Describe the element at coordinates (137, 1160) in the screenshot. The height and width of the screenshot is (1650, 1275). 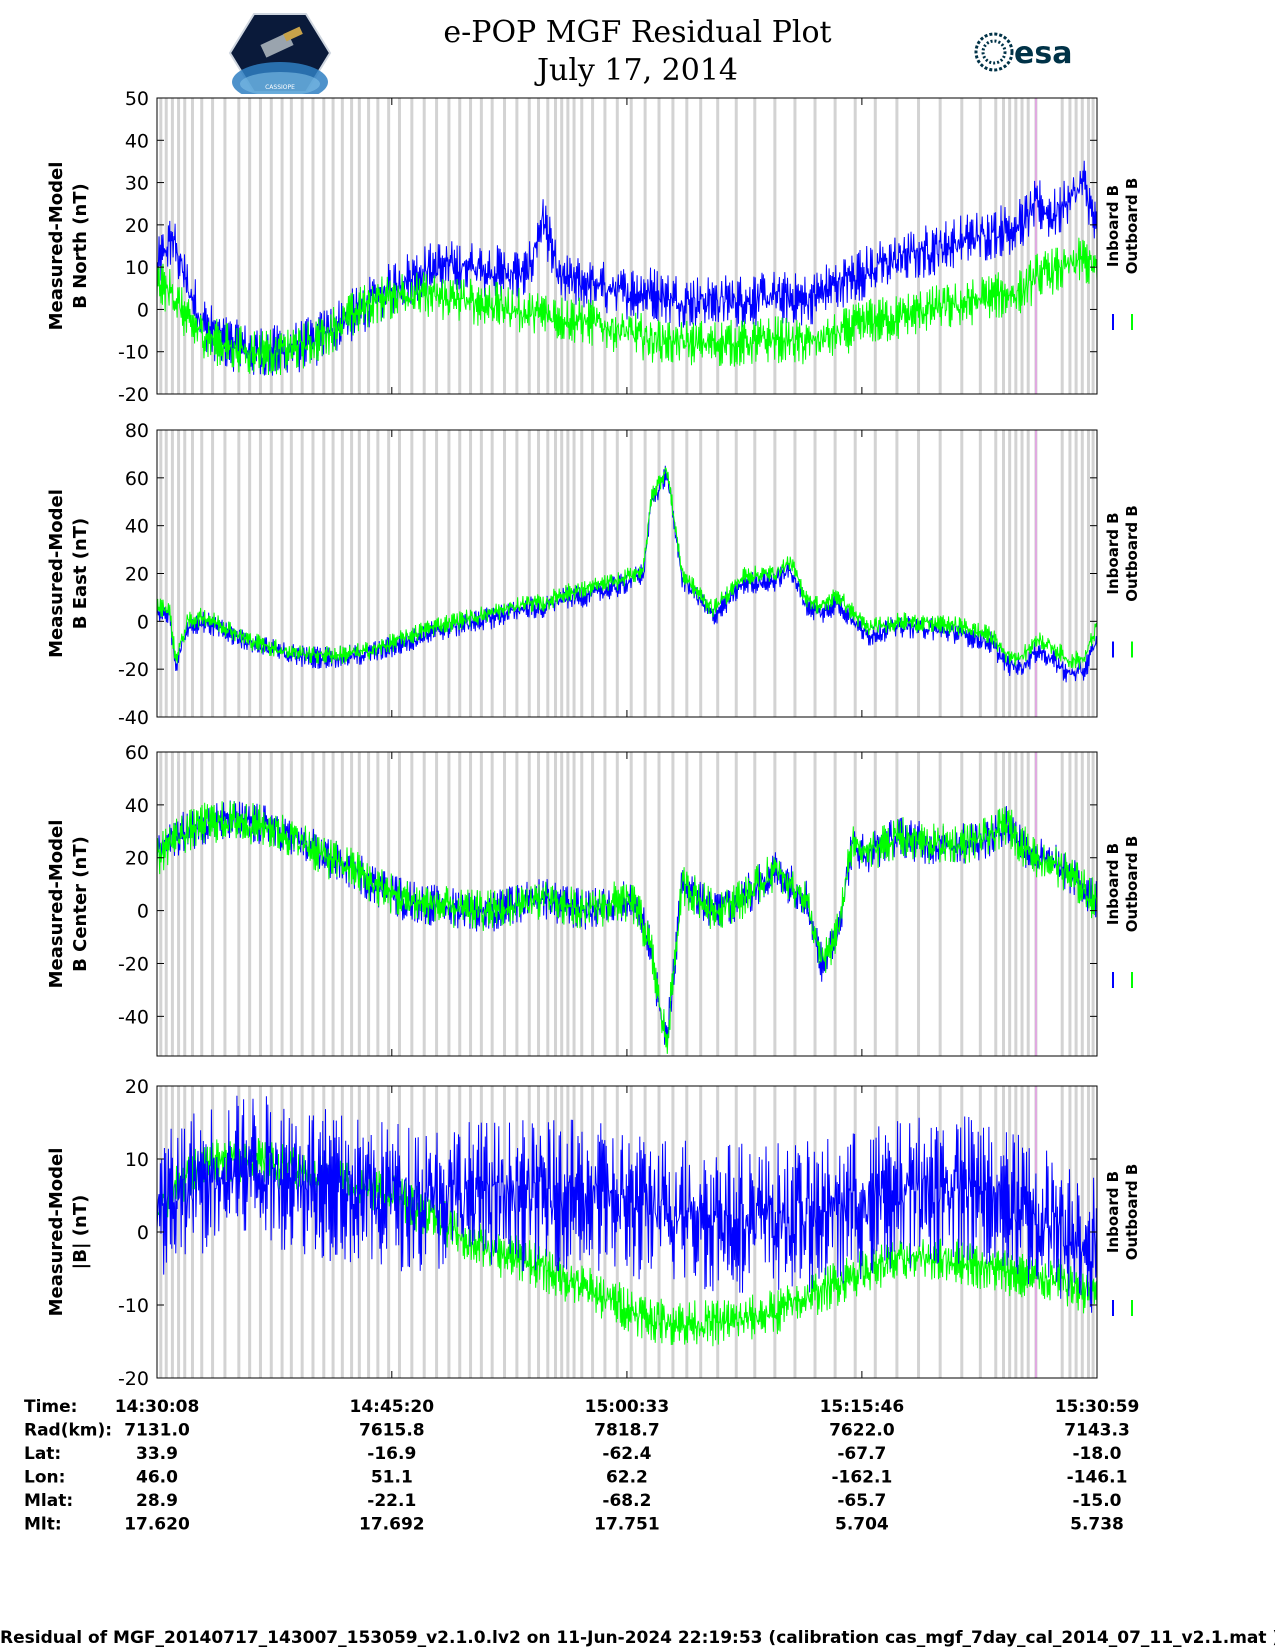
I see `y-tick-label: 10` at that location.